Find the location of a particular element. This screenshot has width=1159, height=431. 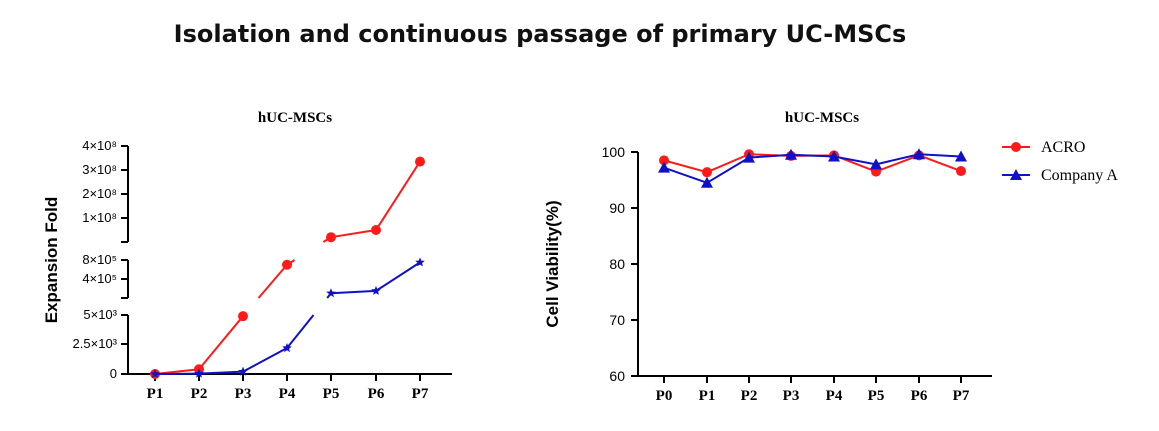

legend-company-a-label: Company A is located at coordinates (1079, 175).